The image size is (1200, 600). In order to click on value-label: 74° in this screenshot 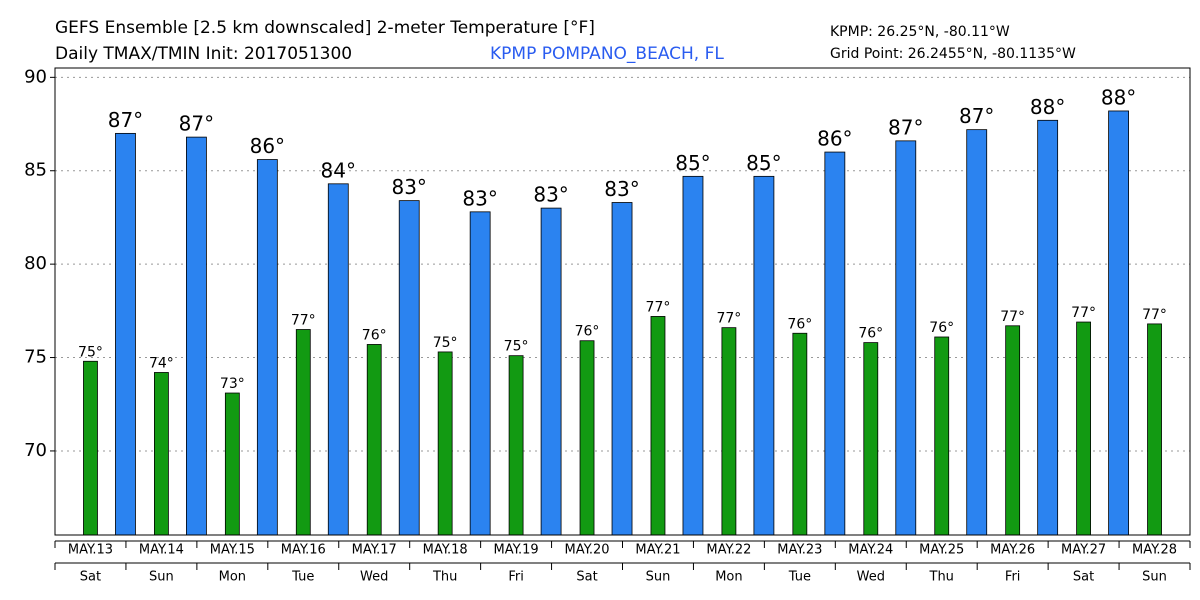, I will do `click(161, 363)`.